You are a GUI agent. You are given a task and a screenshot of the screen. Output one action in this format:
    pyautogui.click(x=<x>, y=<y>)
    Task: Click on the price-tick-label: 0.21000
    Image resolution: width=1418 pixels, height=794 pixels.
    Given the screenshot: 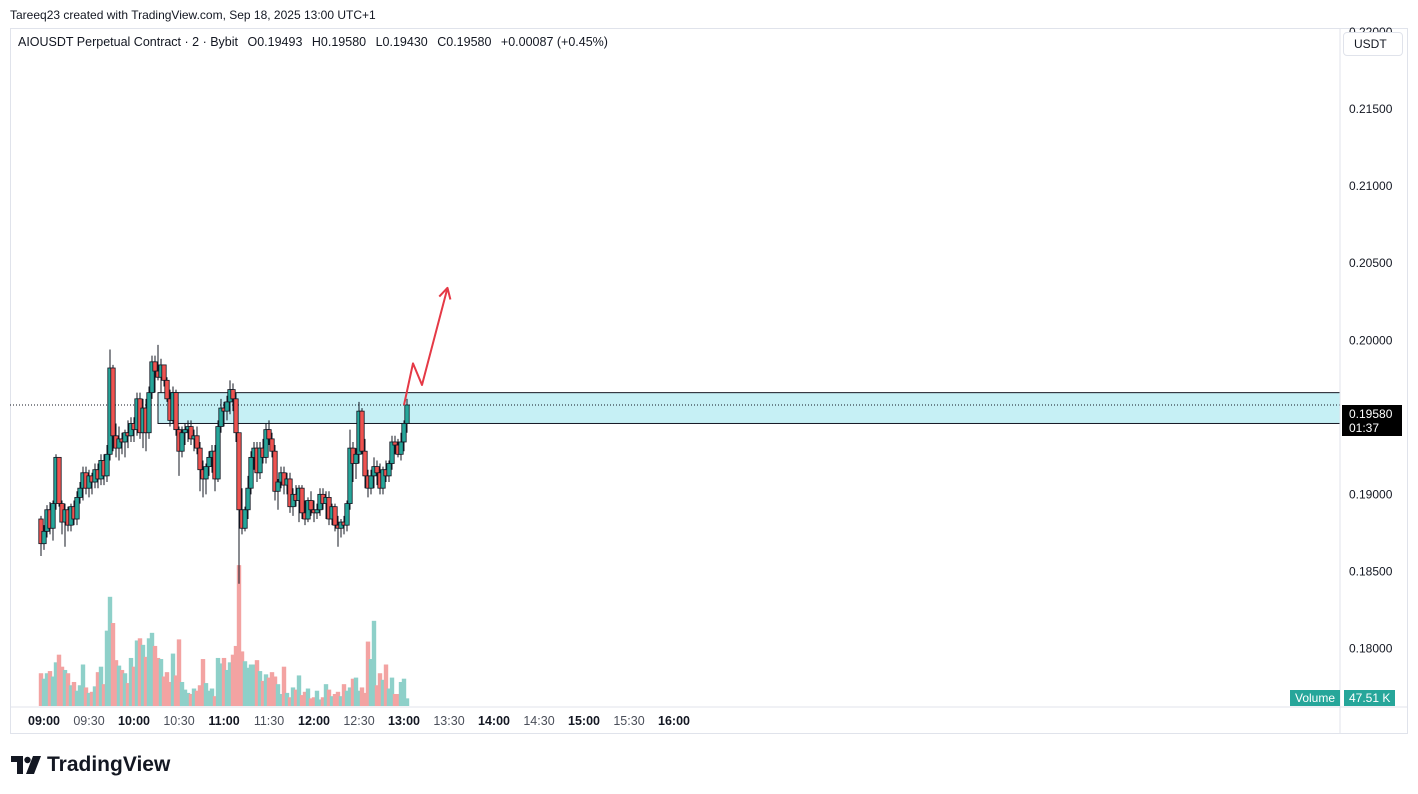 What is the action you would take?
    pyautogui.click(x=1371, y=186)
    